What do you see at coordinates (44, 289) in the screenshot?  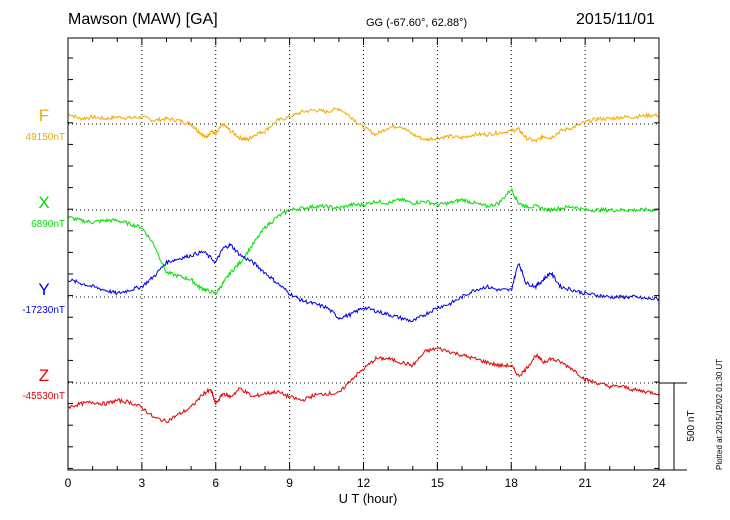 I see `channel-label-y: Y` at bounding box center [44, 289].